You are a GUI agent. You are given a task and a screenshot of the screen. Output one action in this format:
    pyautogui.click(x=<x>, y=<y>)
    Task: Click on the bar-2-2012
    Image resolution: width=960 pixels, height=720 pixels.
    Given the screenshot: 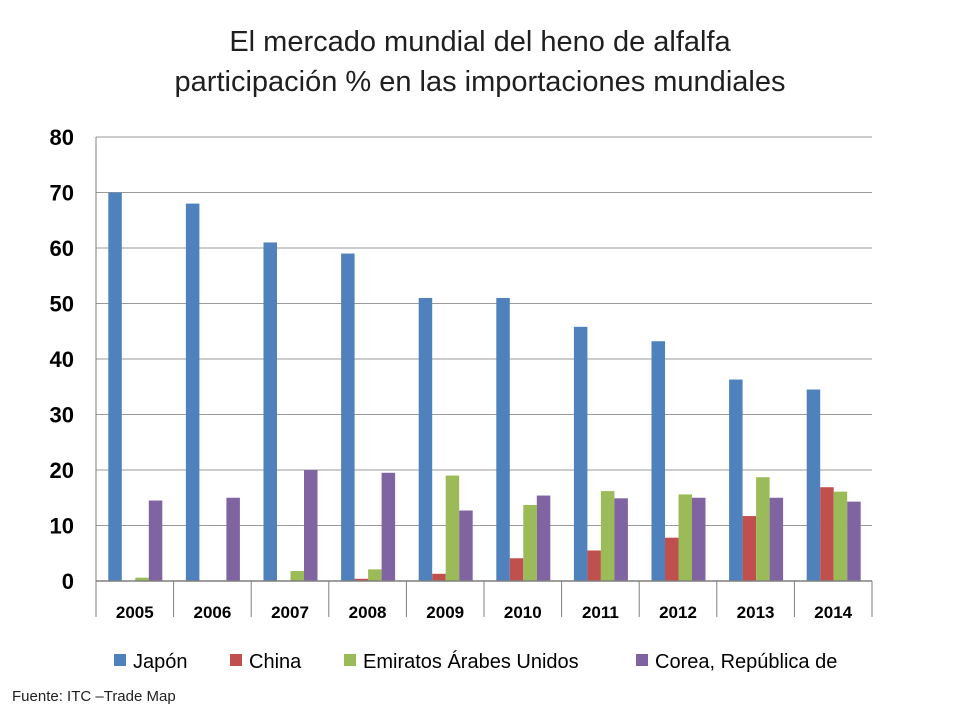 What is the action you would take?
    pyautogui.click(x=672, y=559)
    